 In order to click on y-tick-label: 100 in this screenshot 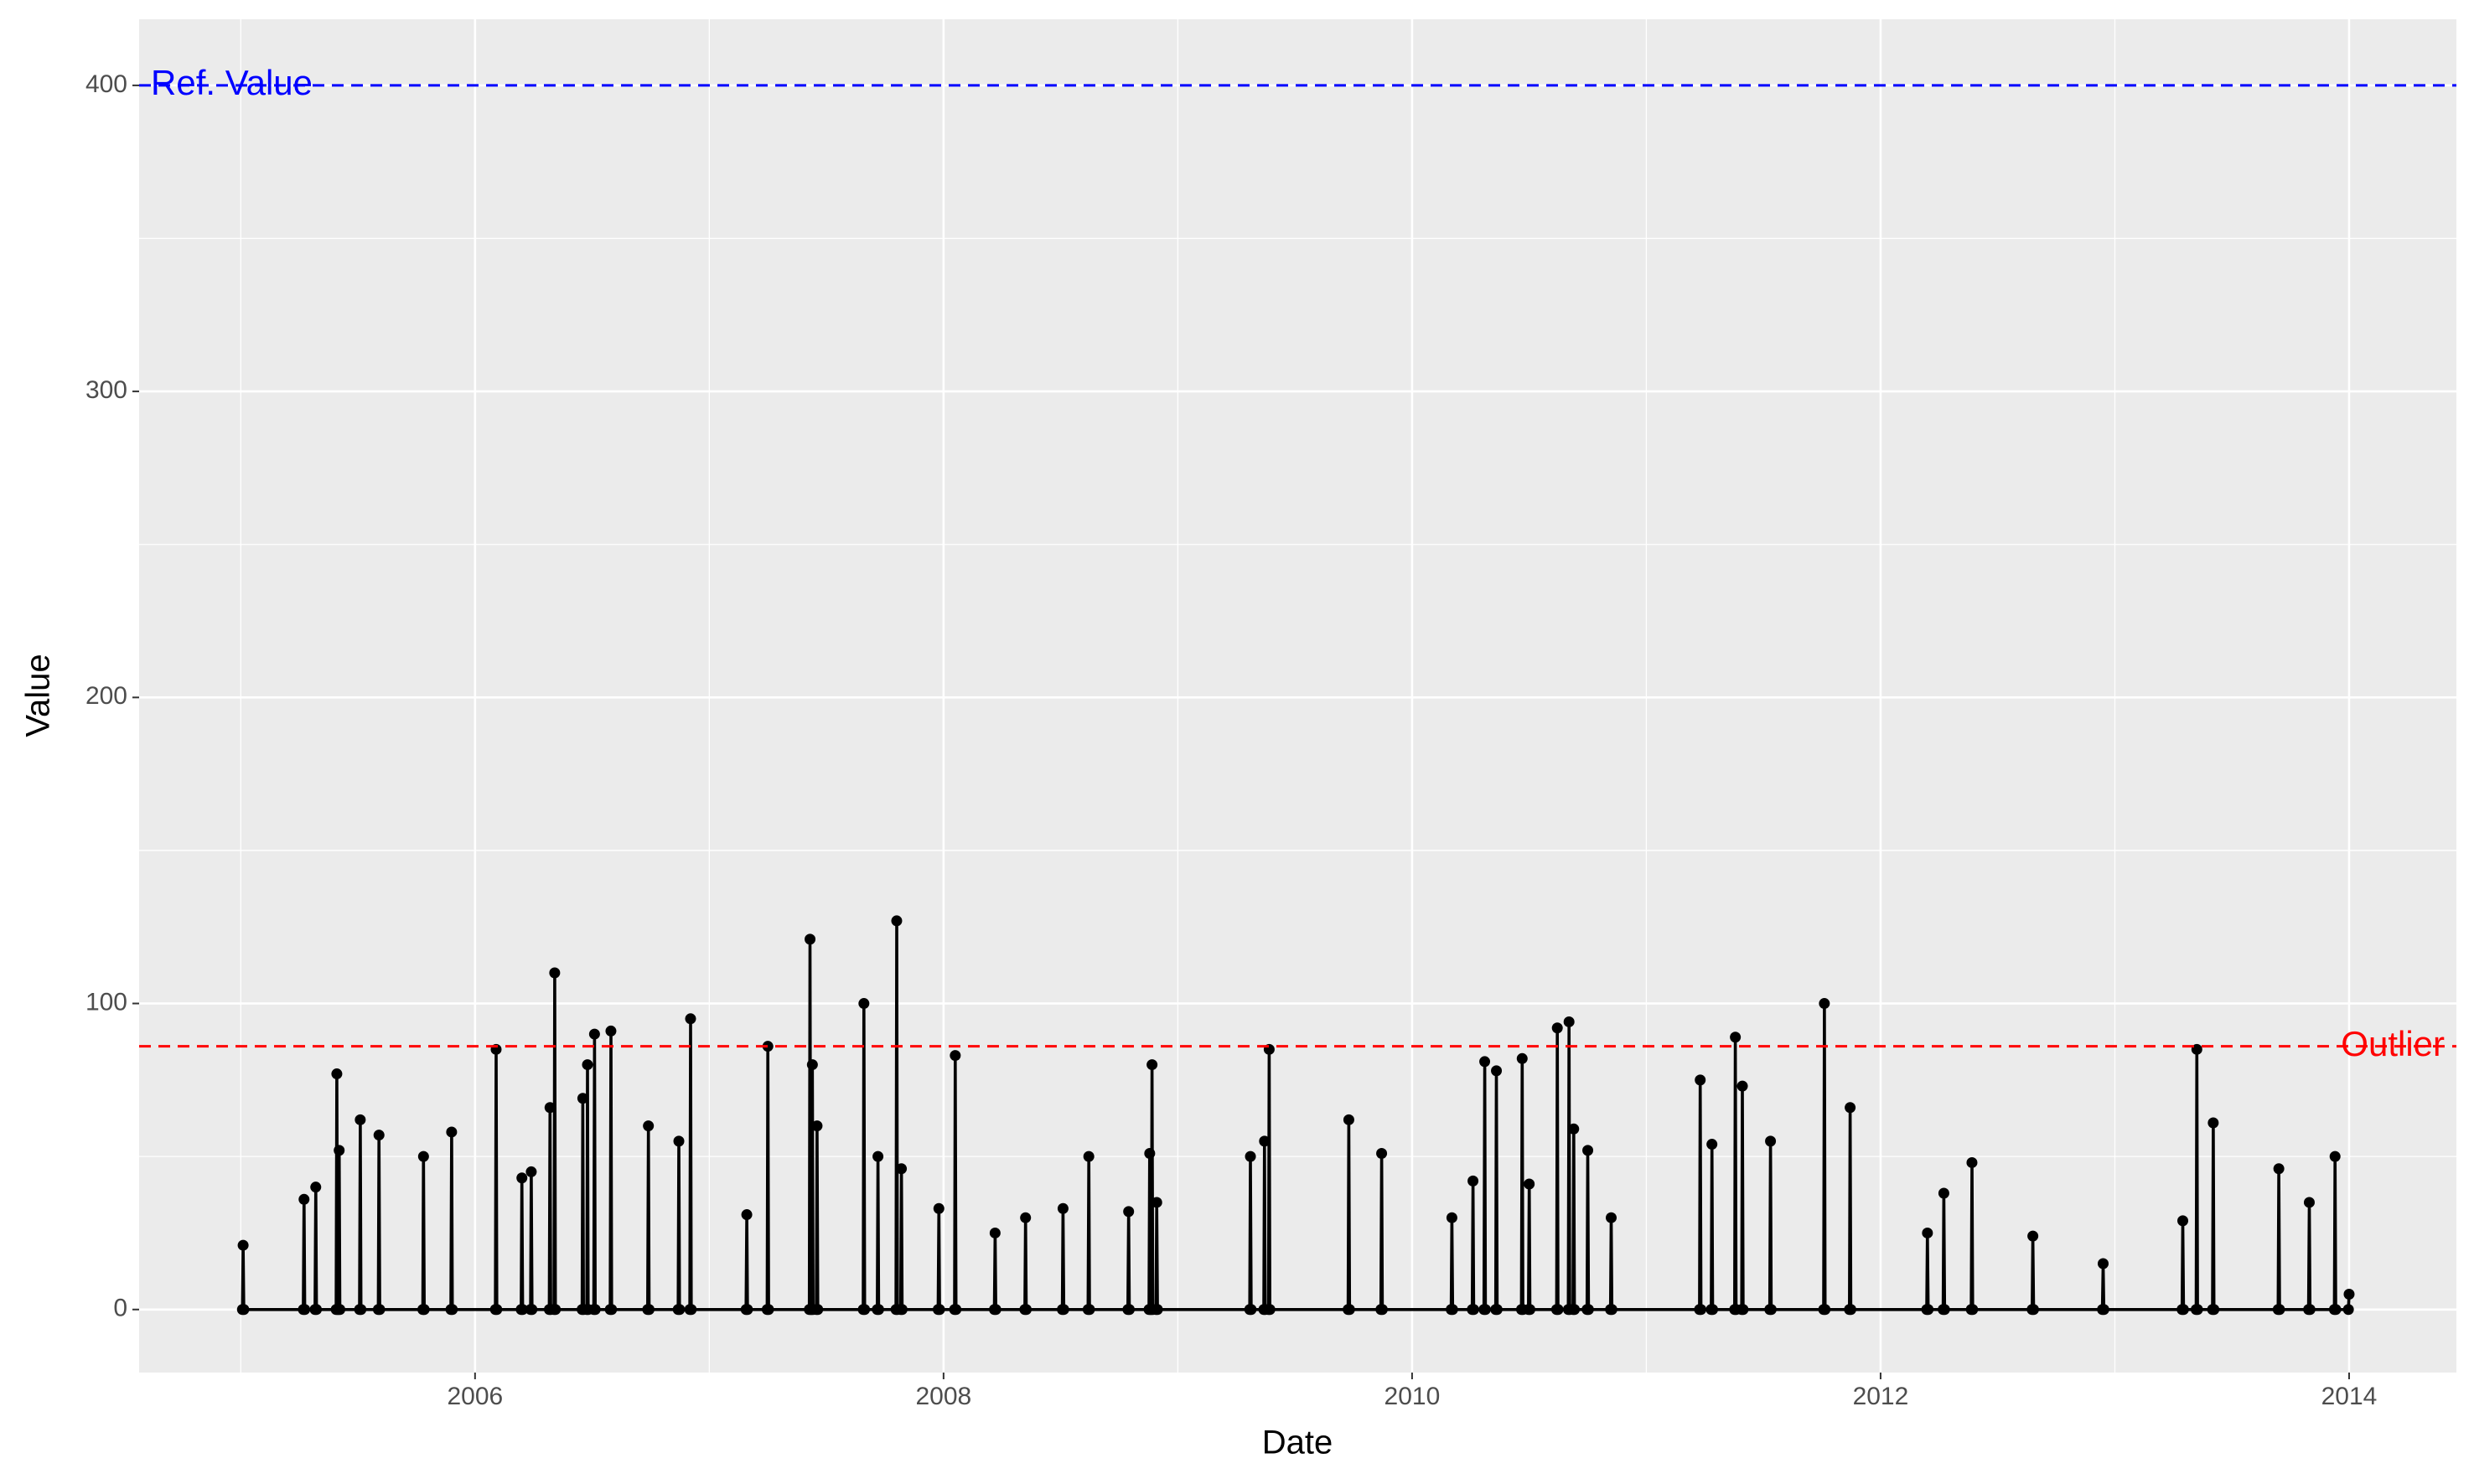, I will do `click(106, 1002)`.